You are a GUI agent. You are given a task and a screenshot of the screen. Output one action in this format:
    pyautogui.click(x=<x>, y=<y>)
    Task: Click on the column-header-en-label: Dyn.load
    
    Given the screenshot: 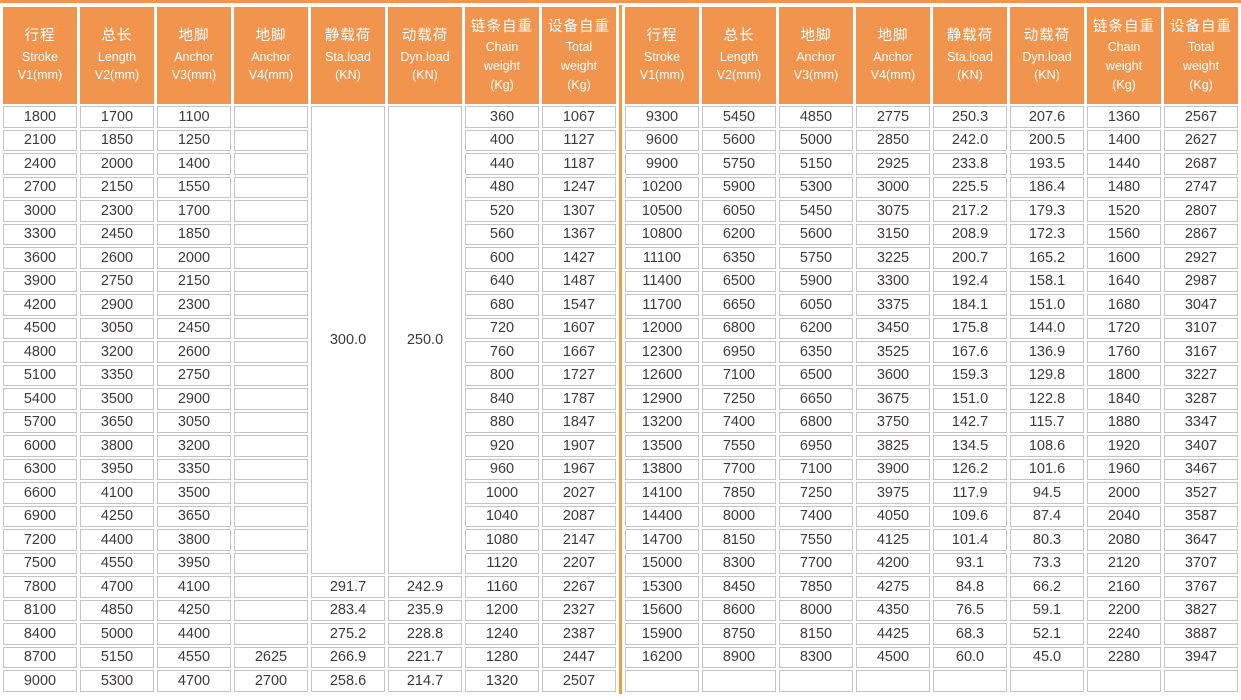 What is the action you would take?
    pyautogui.click(x=425, y=56)
    